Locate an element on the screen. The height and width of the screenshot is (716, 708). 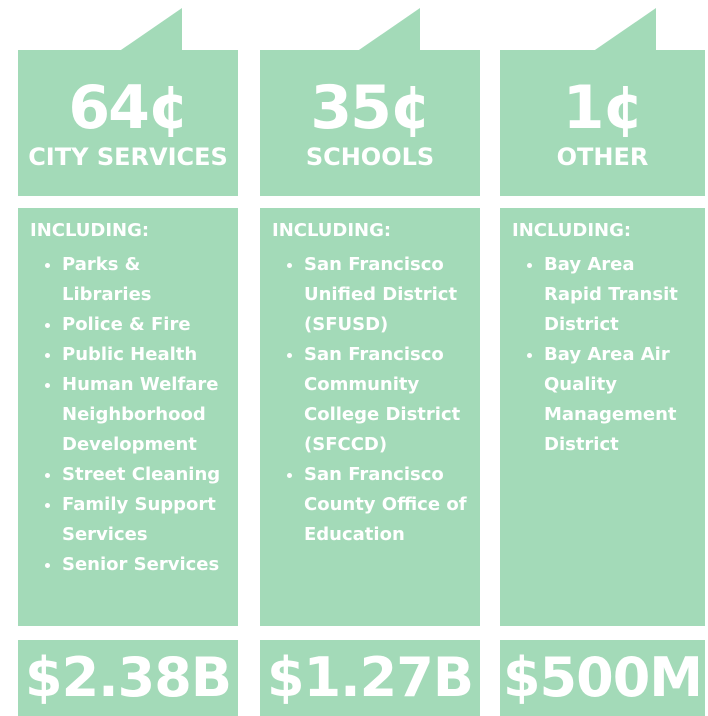
list-item: Police & Fire is located at coordinates (146, 325).